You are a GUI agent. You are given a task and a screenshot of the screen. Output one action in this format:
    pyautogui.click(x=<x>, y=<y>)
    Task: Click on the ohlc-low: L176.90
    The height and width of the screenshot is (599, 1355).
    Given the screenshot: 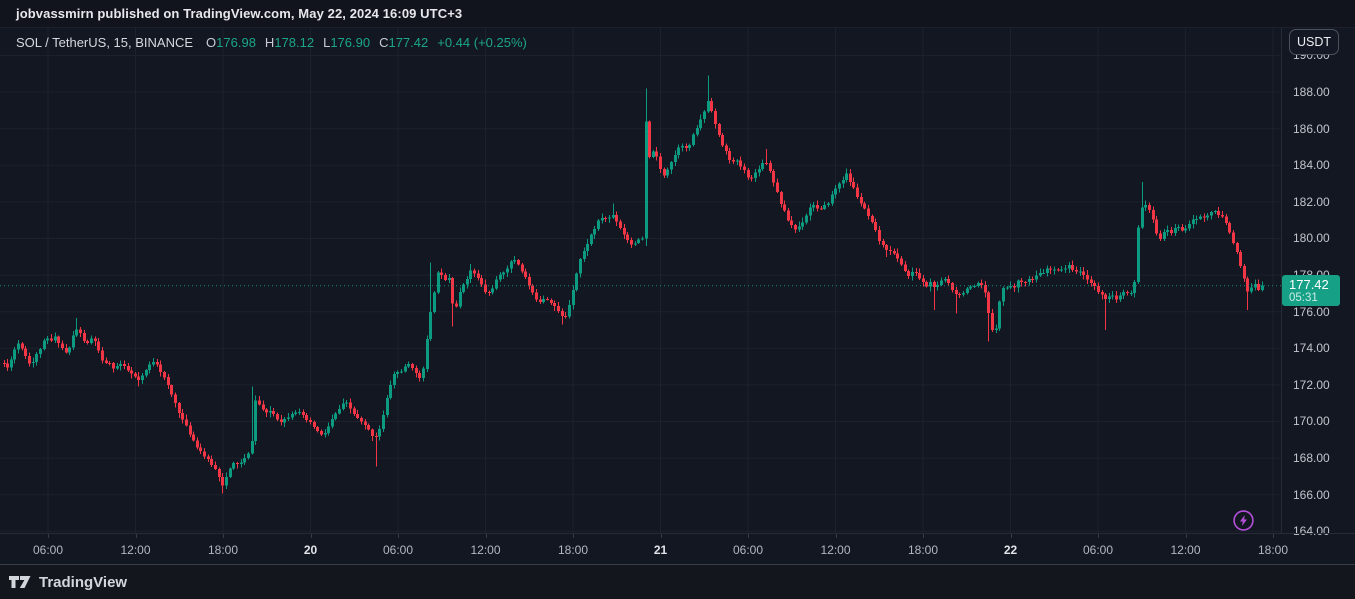 What is the action you would take?
    pyautogui.click(x=347, y=42)
    